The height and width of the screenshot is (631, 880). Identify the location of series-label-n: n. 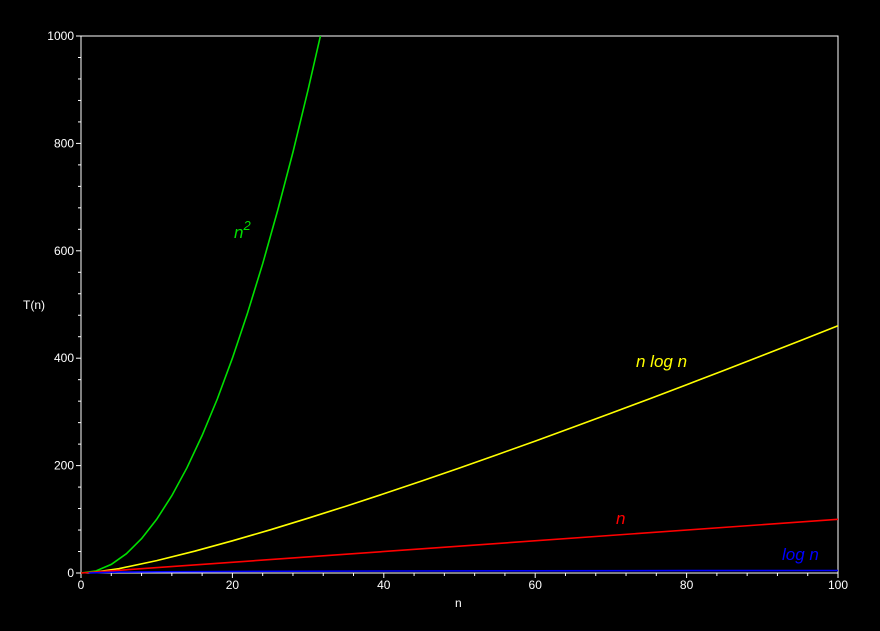
(620, 518).